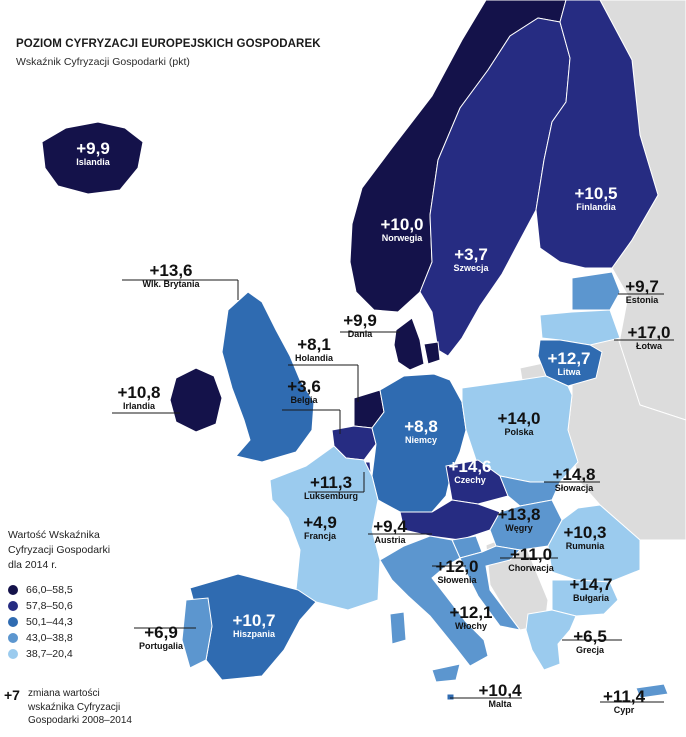  Describe the element at coordinates (49, 605) in the screenshot. I see `legend-range: 57,8–50,6` at that location.